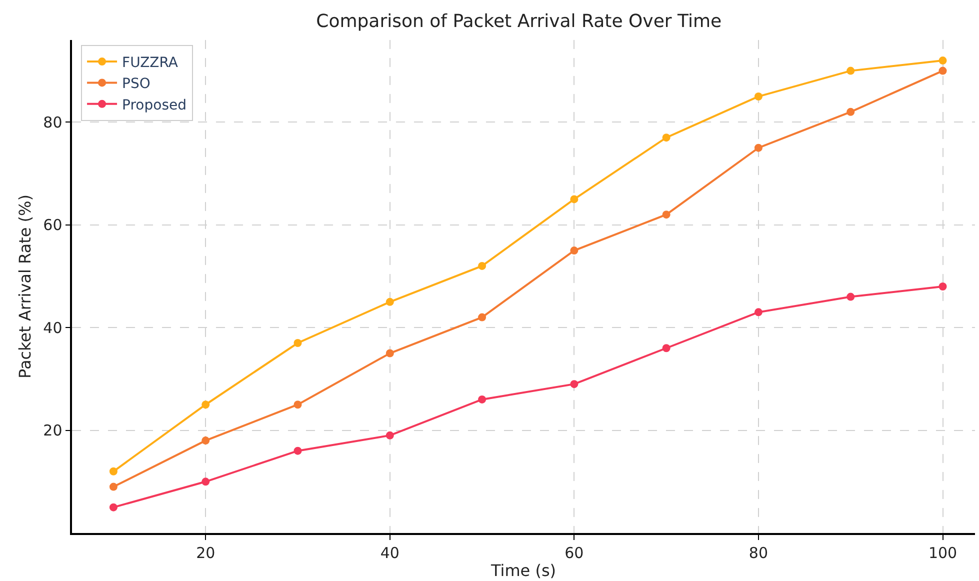  I want to click on legend-label: FUZZRA, so click(150, 62).